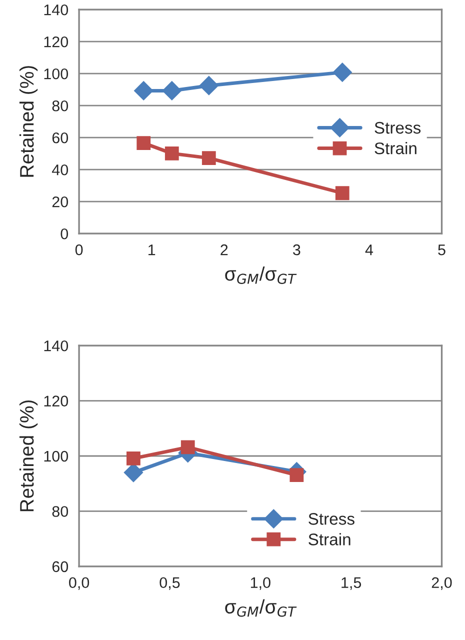  I want to click on x-tick-label: 1,5, so click(352, 583).